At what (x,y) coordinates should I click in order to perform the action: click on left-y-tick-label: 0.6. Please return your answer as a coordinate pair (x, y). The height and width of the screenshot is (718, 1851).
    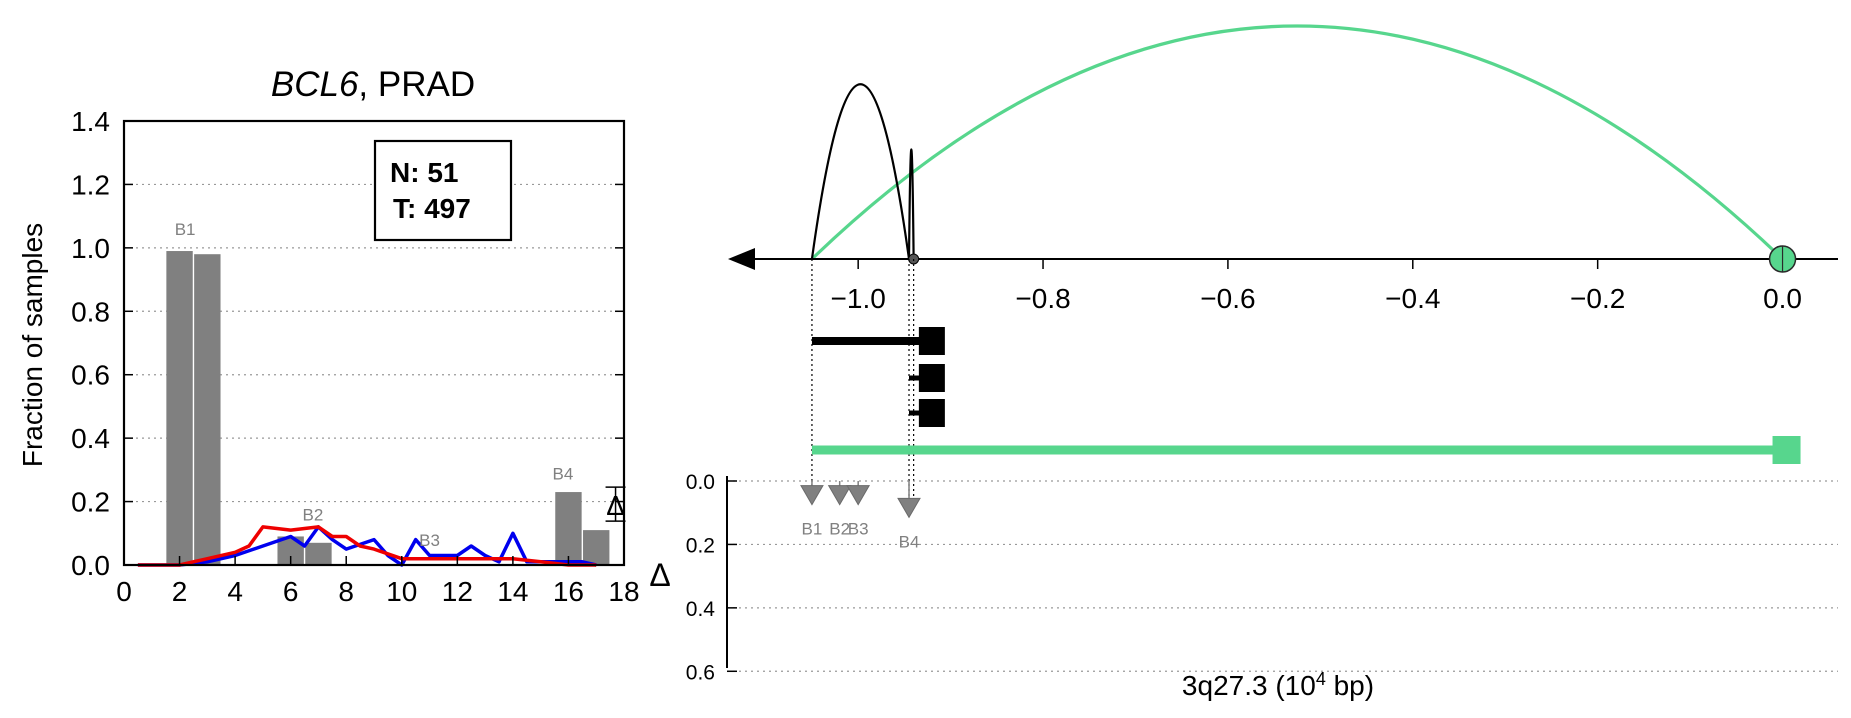
    Looking at the image, I should click on (90, 375).